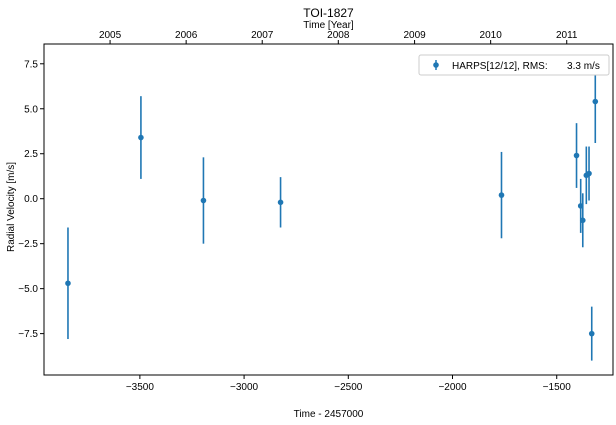 The height and width of the screenshot is (425, 616). I want to click on x-tick-label: −3000, so click(244, 387).